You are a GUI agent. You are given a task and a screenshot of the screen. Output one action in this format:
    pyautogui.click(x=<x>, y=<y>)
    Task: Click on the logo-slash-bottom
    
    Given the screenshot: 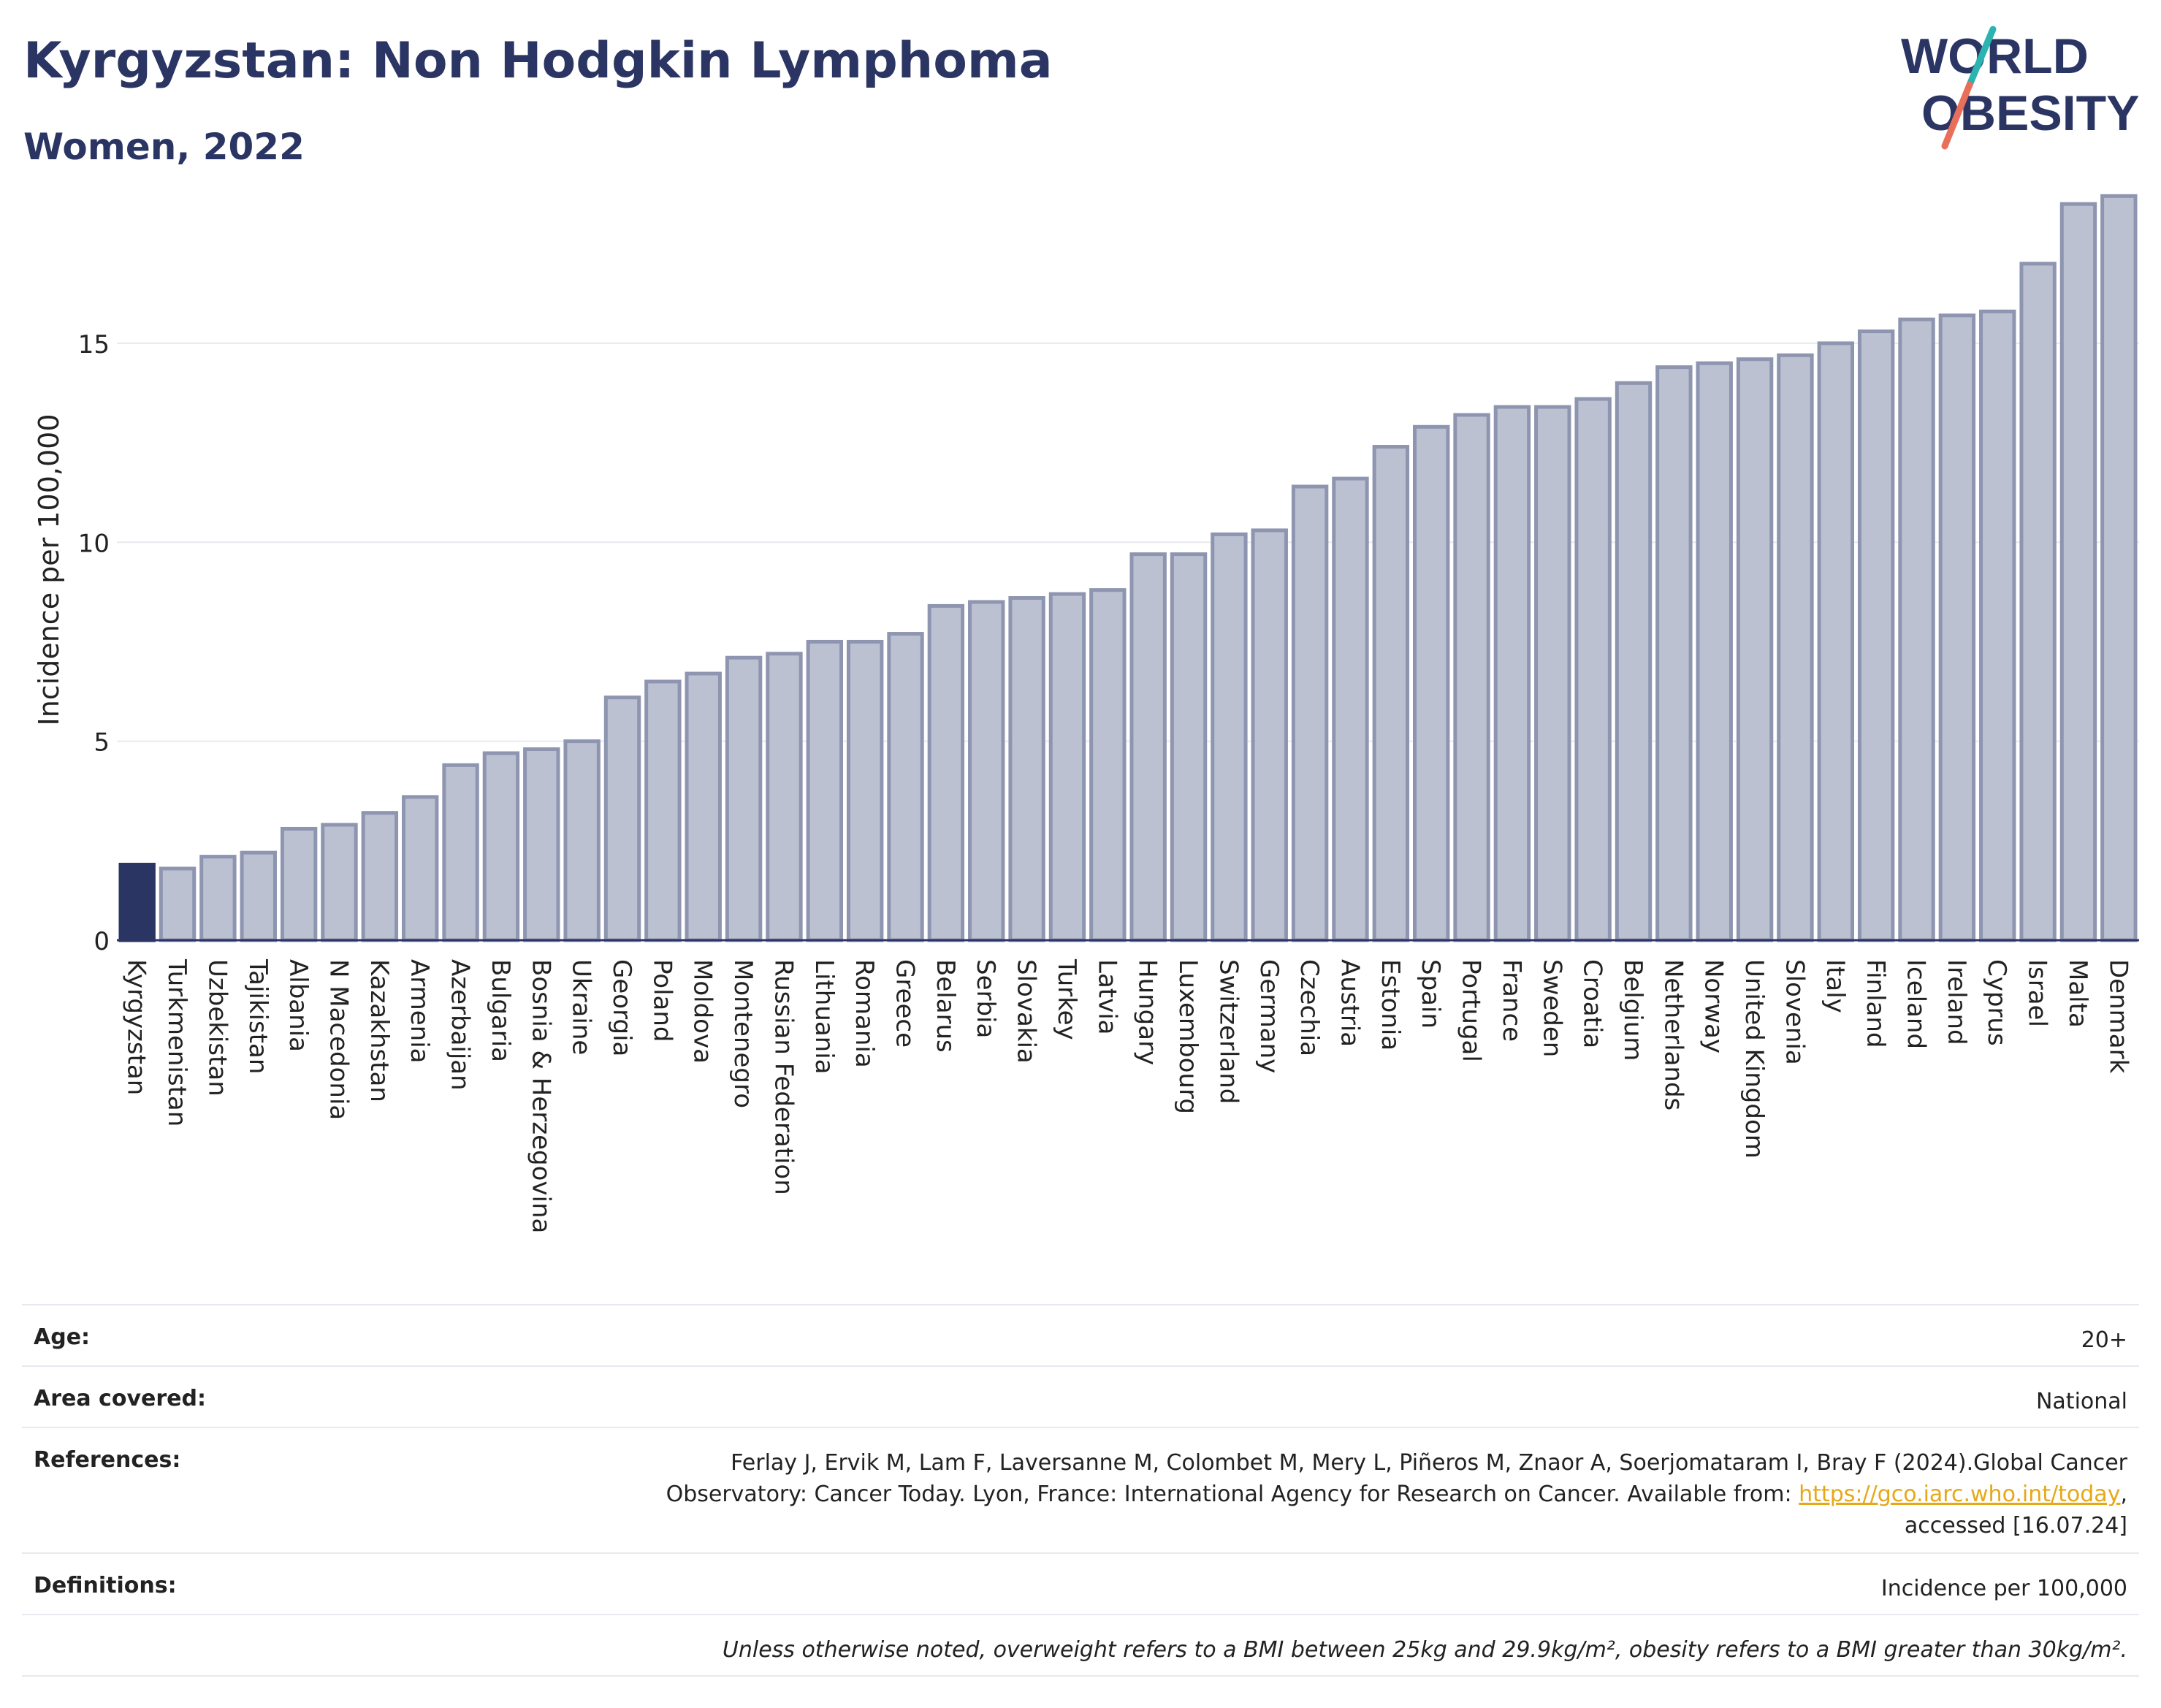 What is the action you would take?
    pyautogui.click(x=1957, y=115)
    